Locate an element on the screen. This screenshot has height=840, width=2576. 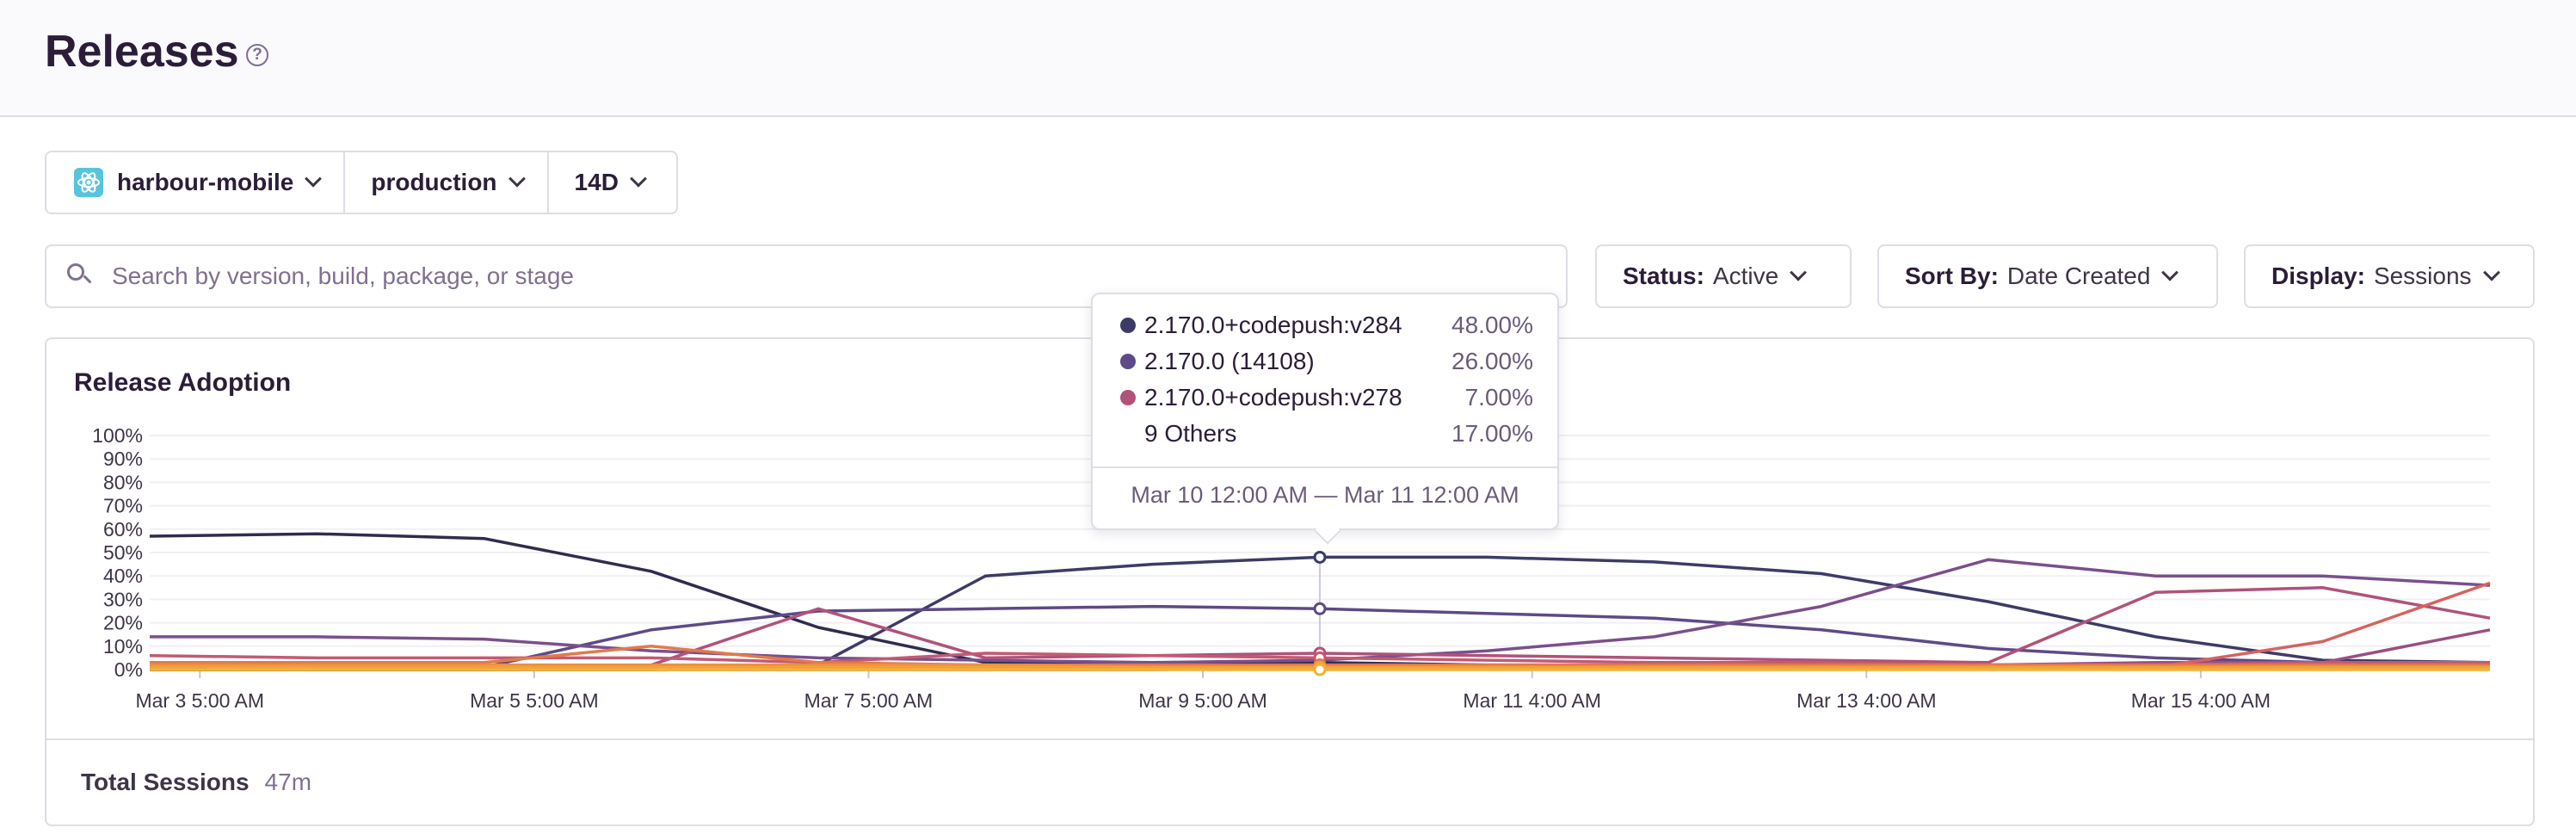
release-search is located at coordinates (807, 276).